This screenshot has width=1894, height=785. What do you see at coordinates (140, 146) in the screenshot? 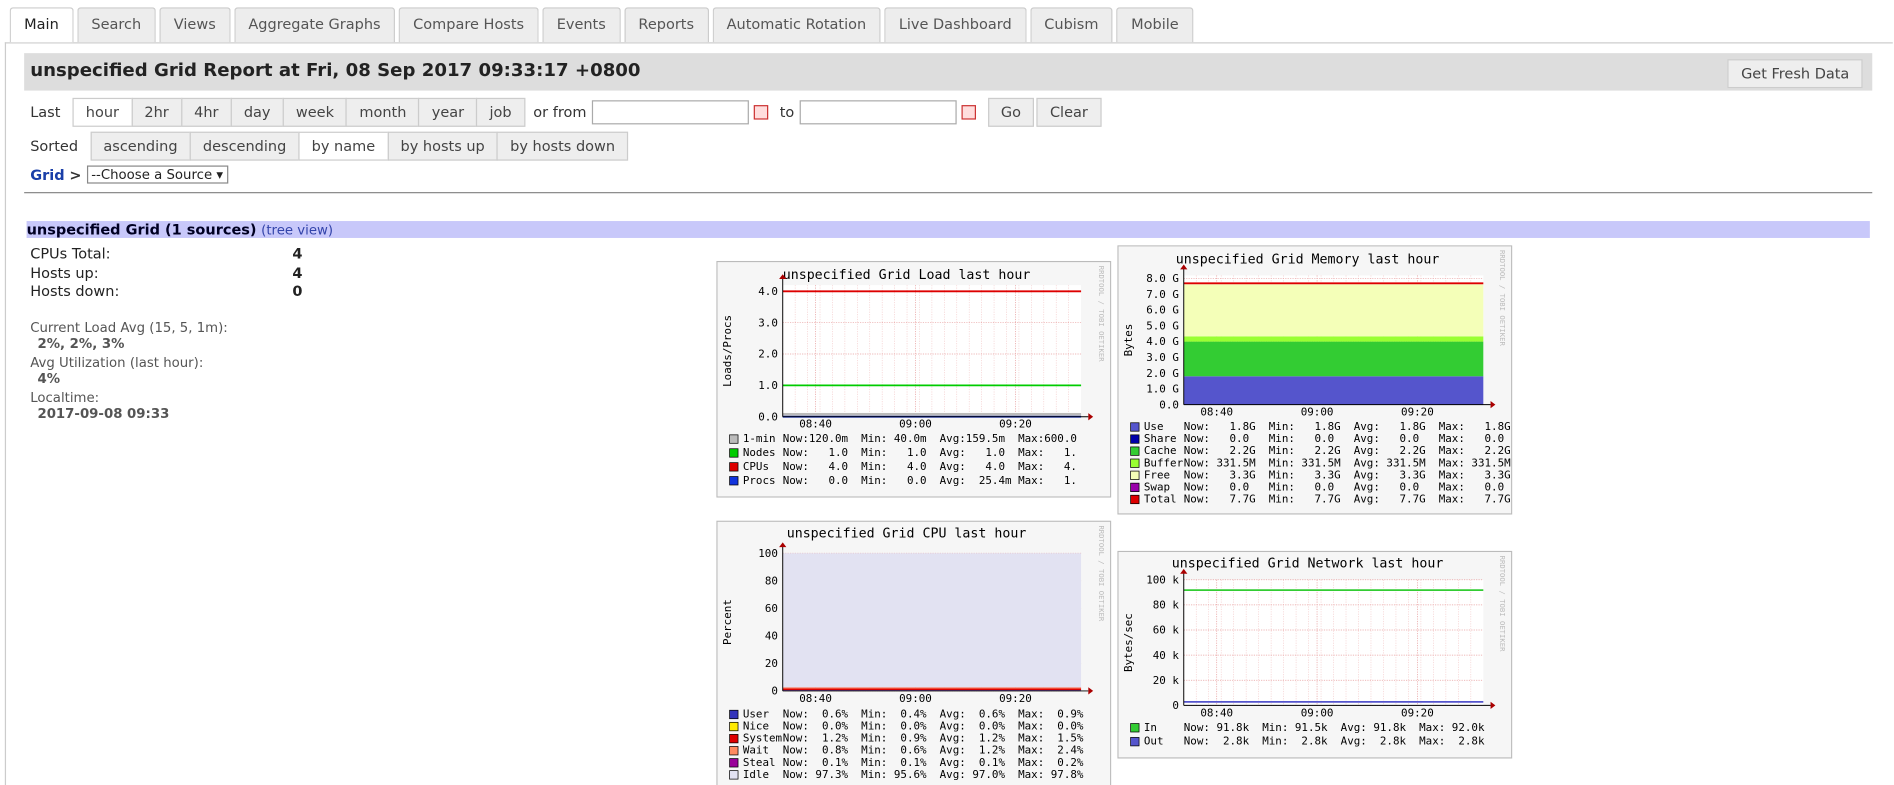
I see `sort-button: ascending` at bounding box center [140, 146].